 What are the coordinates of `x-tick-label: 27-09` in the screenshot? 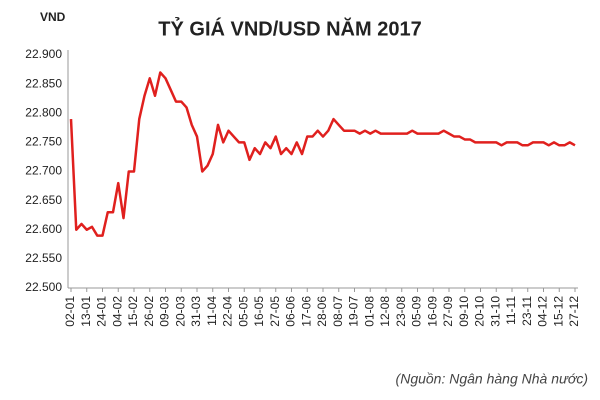 It's located at (448, 311).